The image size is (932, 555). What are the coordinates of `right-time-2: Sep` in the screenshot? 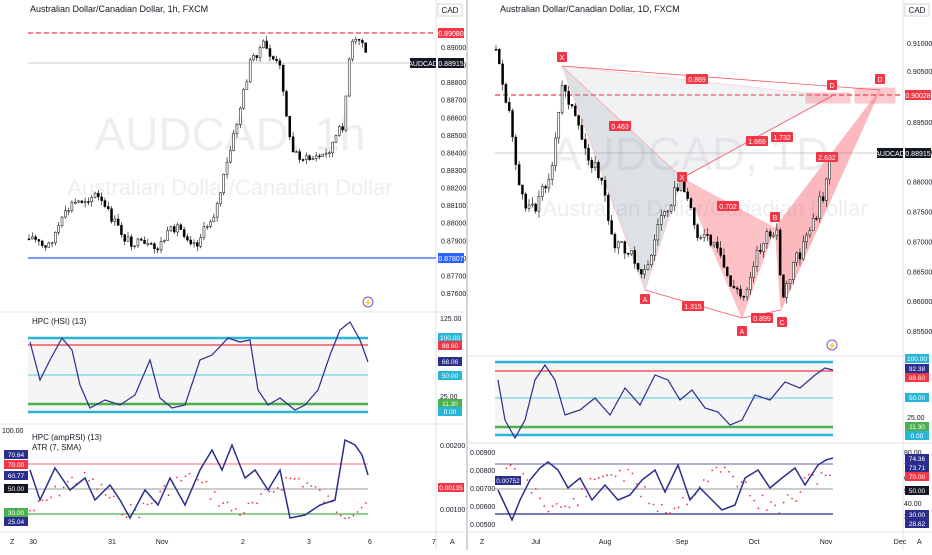 It's located at (682, 542).